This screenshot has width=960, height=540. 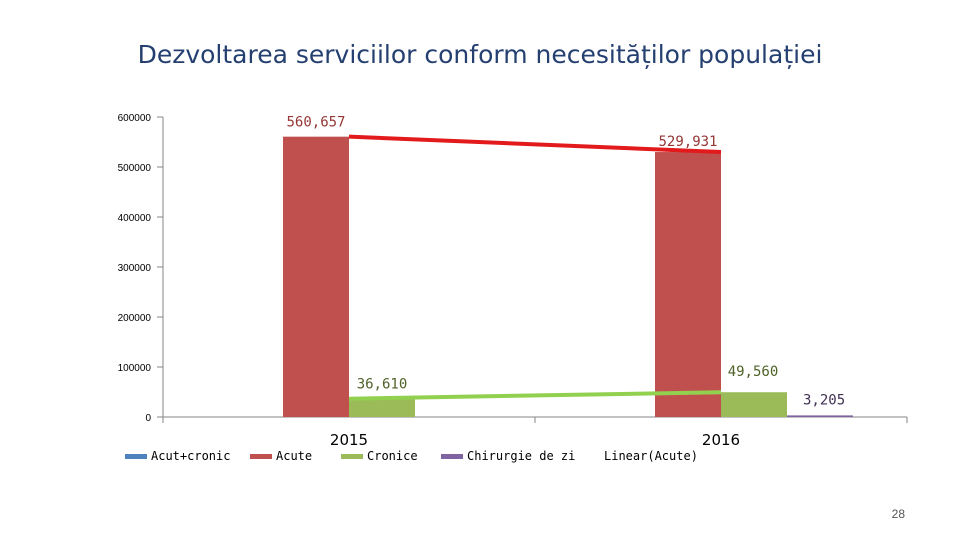 I want to click on y-tick-label: 600000, so click(x=135, y=118).